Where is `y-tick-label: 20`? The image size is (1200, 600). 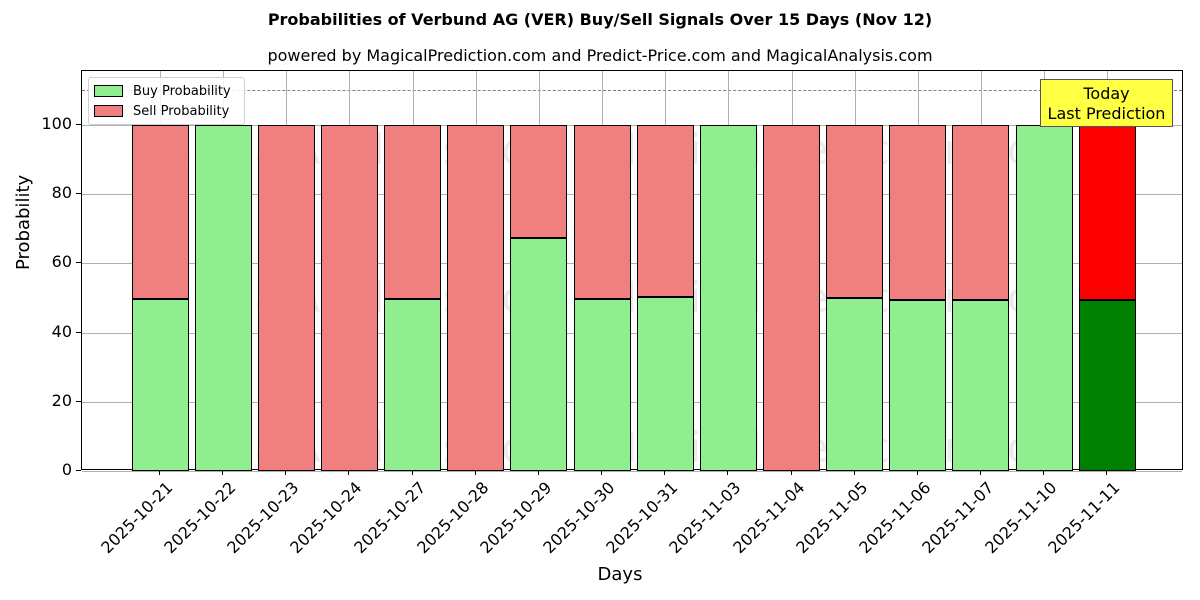
y-tick-label: 20 is located at coordinates (61, 400).